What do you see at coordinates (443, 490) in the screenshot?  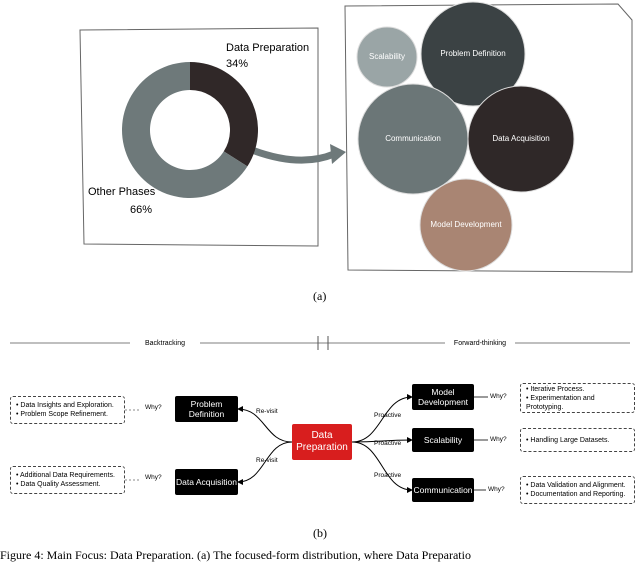 I see `node: Communication` at bounding box center [443, 490].